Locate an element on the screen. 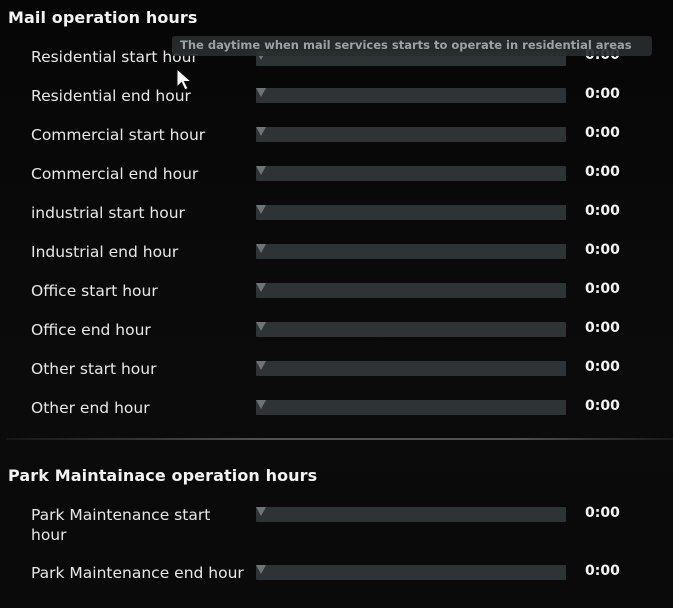 The height and width of the screenshot is (608, 673). setting-row-office-end: Office end hour 0:00 is located at coordinates (336, 339).